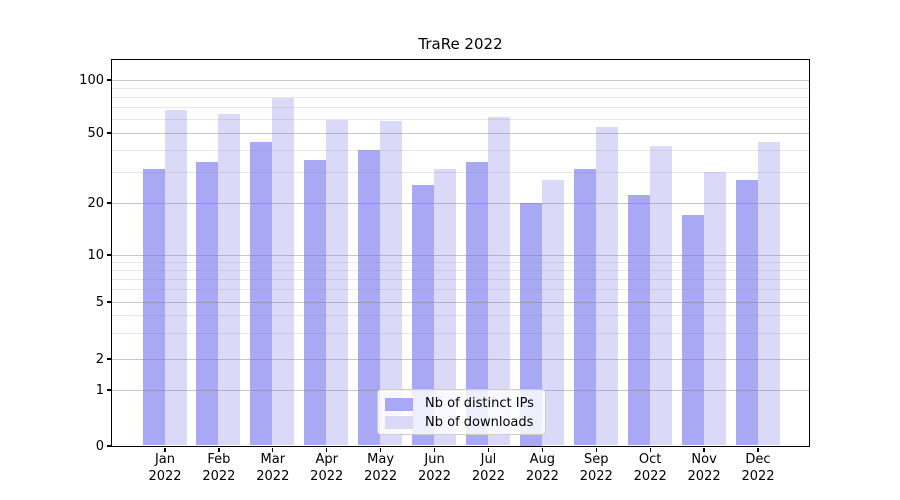 Image resolution: width=900 pixels, height=500 pixels. I want to click on bar-jan-distinct-ips, so click(153, 307).